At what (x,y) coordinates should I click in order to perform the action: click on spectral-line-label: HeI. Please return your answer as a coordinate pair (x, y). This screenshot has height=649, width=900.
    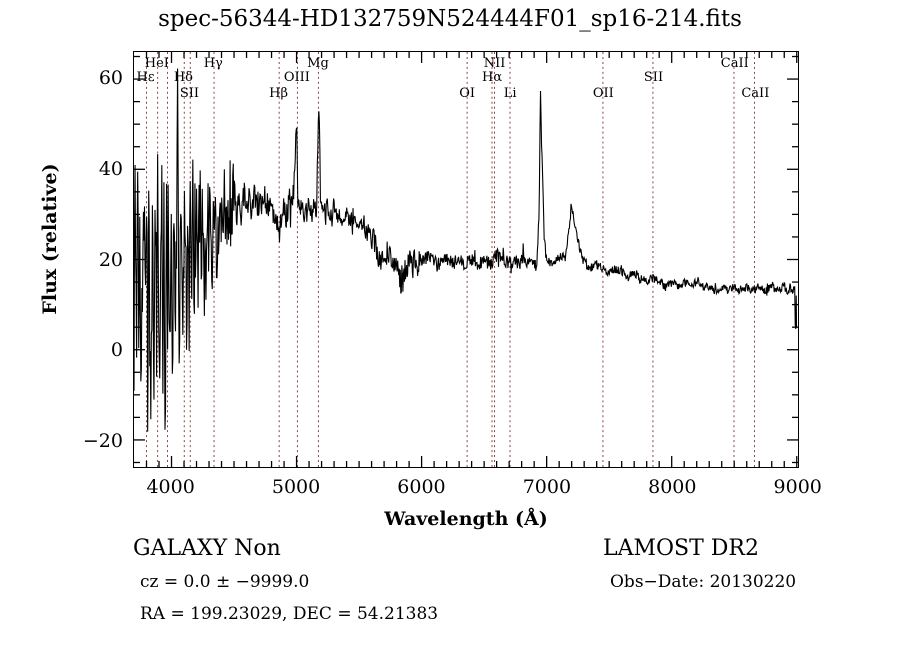
    Looking at the image, I should click on (156, 63).